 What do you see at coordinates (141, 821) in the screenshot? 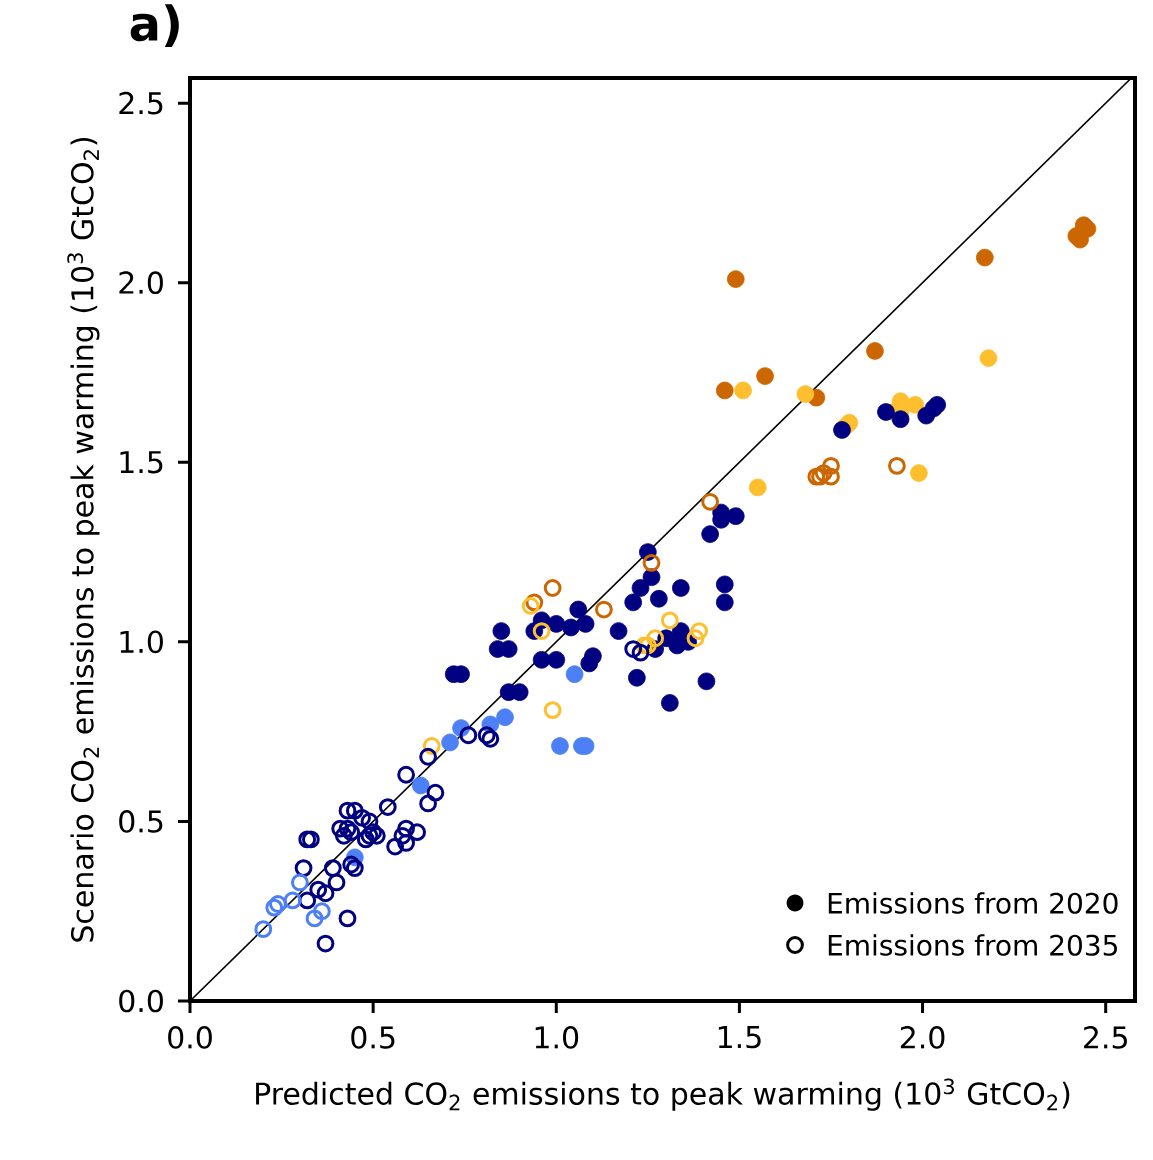
I see `y-tick-label: 0.5` at bounding box center [141, 821].